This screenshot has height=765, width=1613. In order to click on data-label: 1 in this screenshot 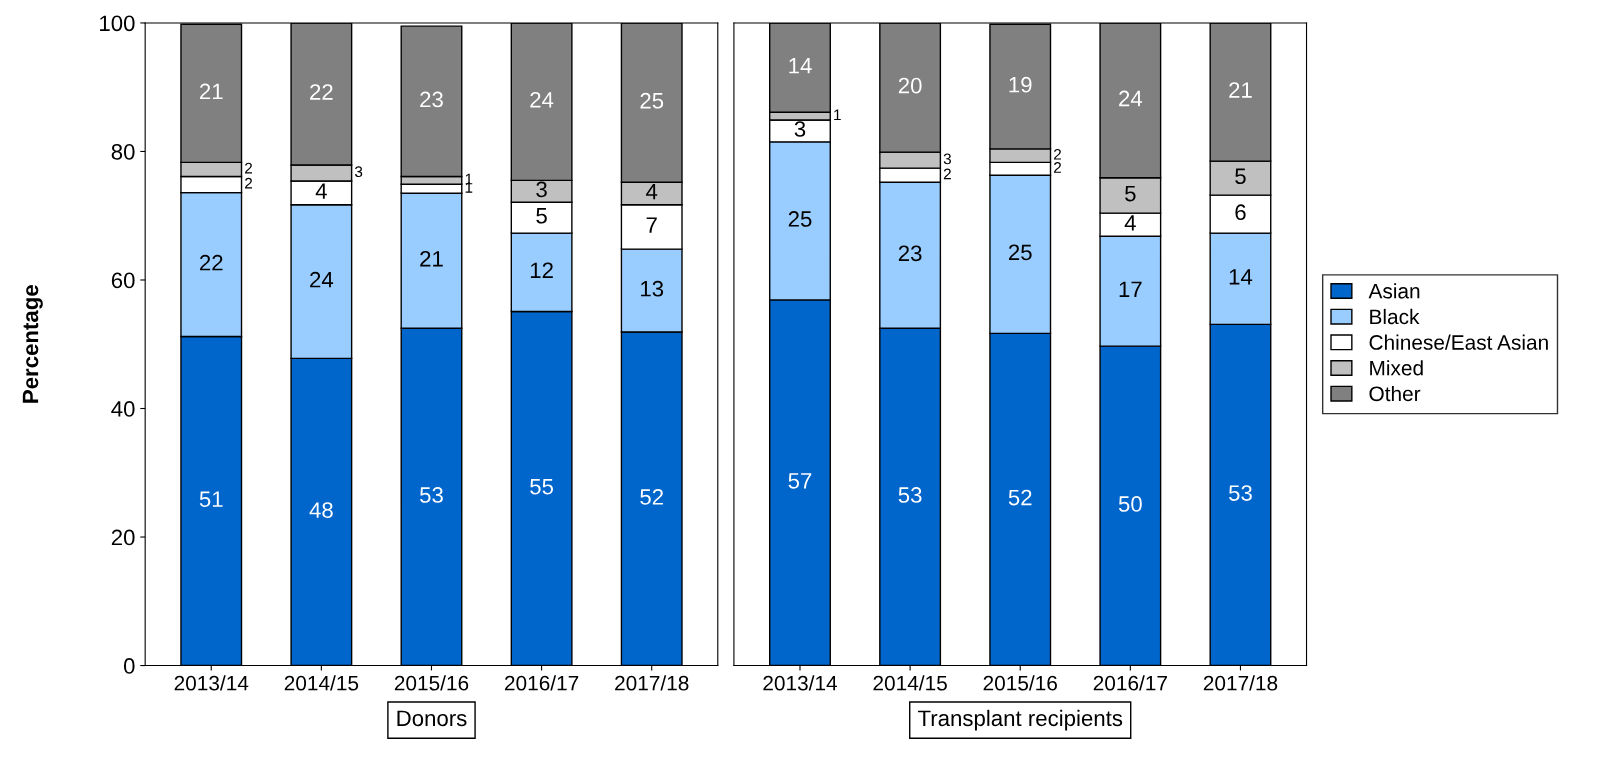, I will do `click(837, 115)`.